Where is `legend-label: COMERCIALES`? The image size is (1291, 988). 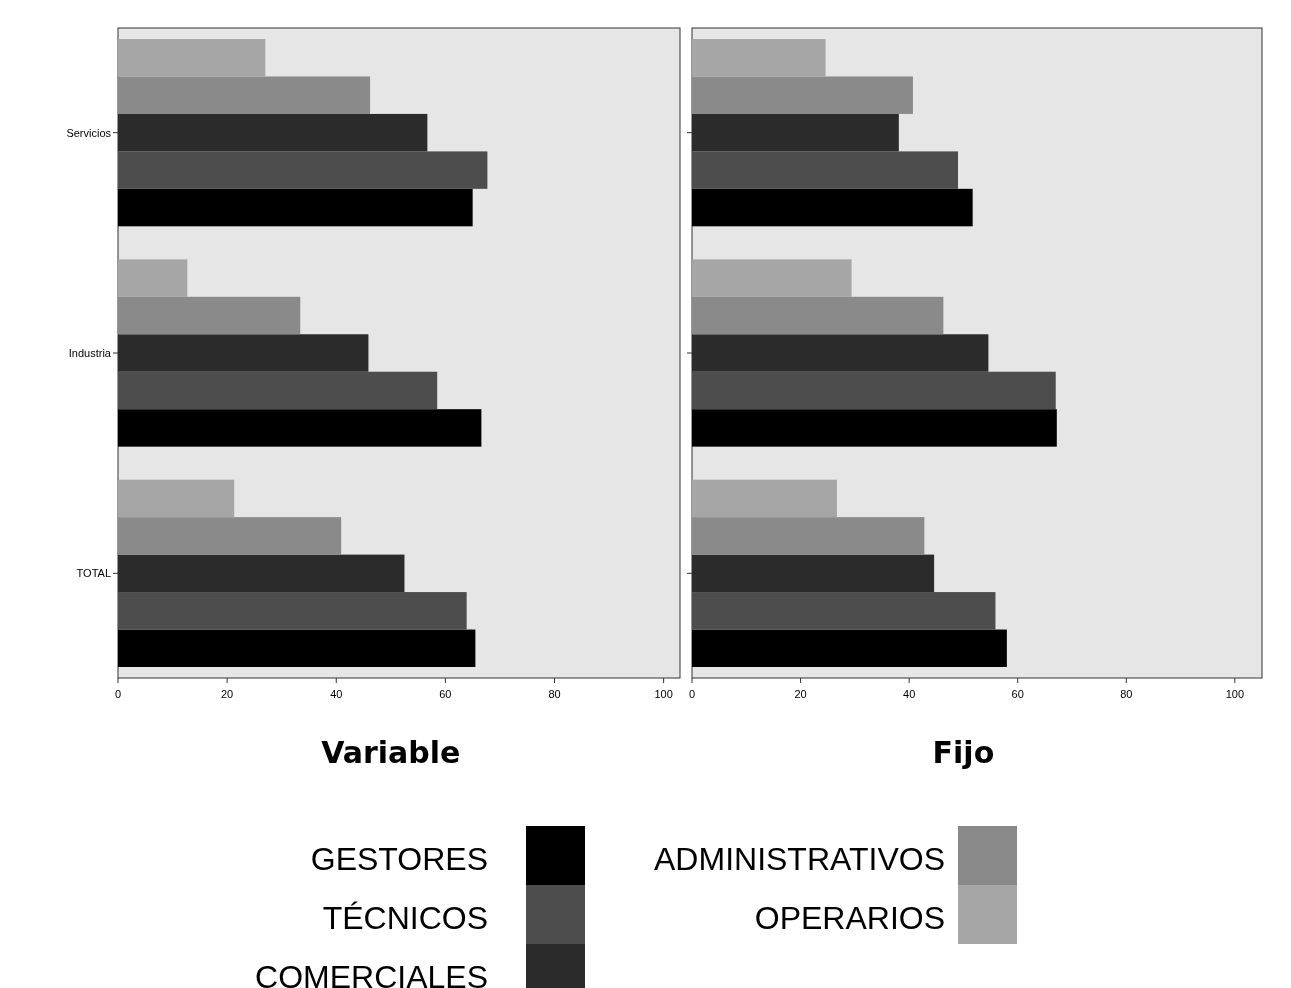 legend-label: COMERCIALES is located at coordinates (371, 973).